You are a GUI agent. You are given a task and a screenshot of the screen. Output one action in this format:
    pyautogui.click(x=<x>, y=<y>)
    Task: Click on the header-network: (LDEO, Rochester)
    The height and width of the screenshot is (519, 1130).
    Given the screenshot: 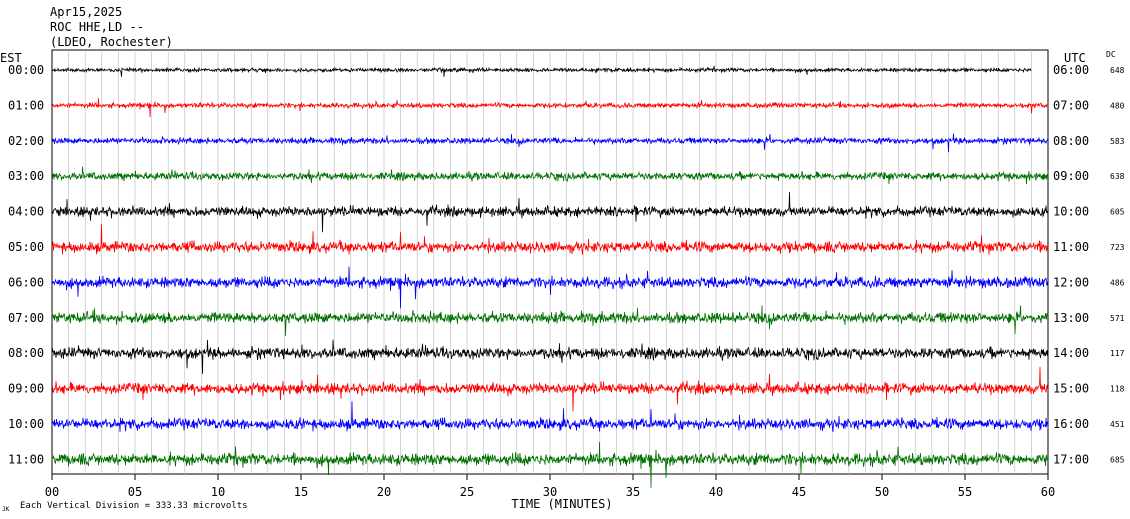 What is the action you would take?
    pyautogui.click(x=111, y=42)
    